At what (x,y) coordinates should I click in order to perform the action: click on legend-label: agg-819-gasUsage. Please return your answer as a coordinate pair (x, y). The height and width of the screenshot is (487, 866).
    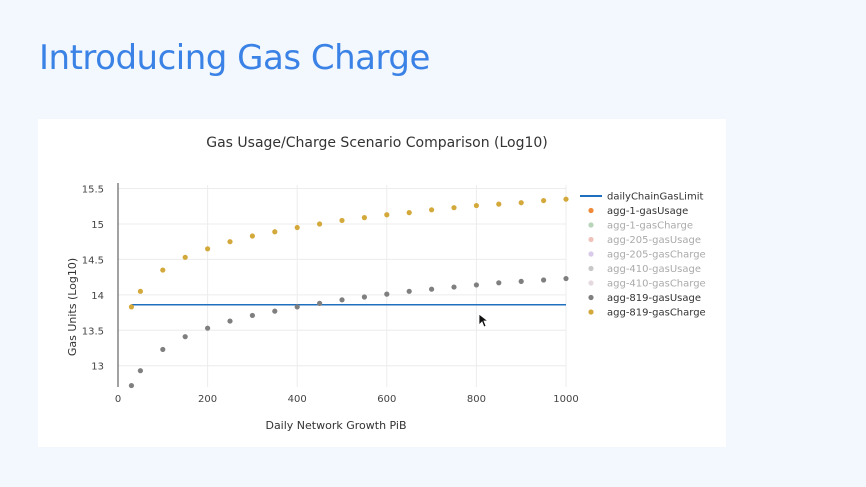
    Looking at the image, I should click on (654, 298).